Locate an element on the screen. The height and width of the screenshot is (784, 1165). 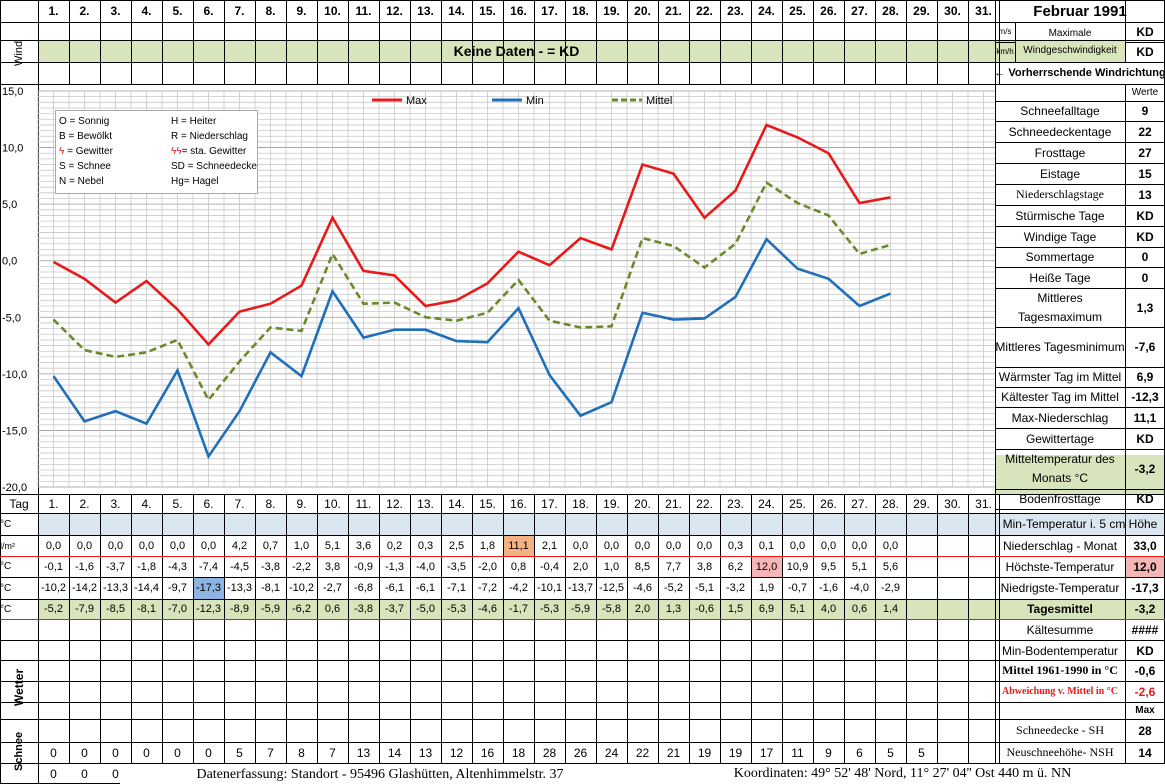
value-cell-max: -7,4 is located at coordinates (208, 566).